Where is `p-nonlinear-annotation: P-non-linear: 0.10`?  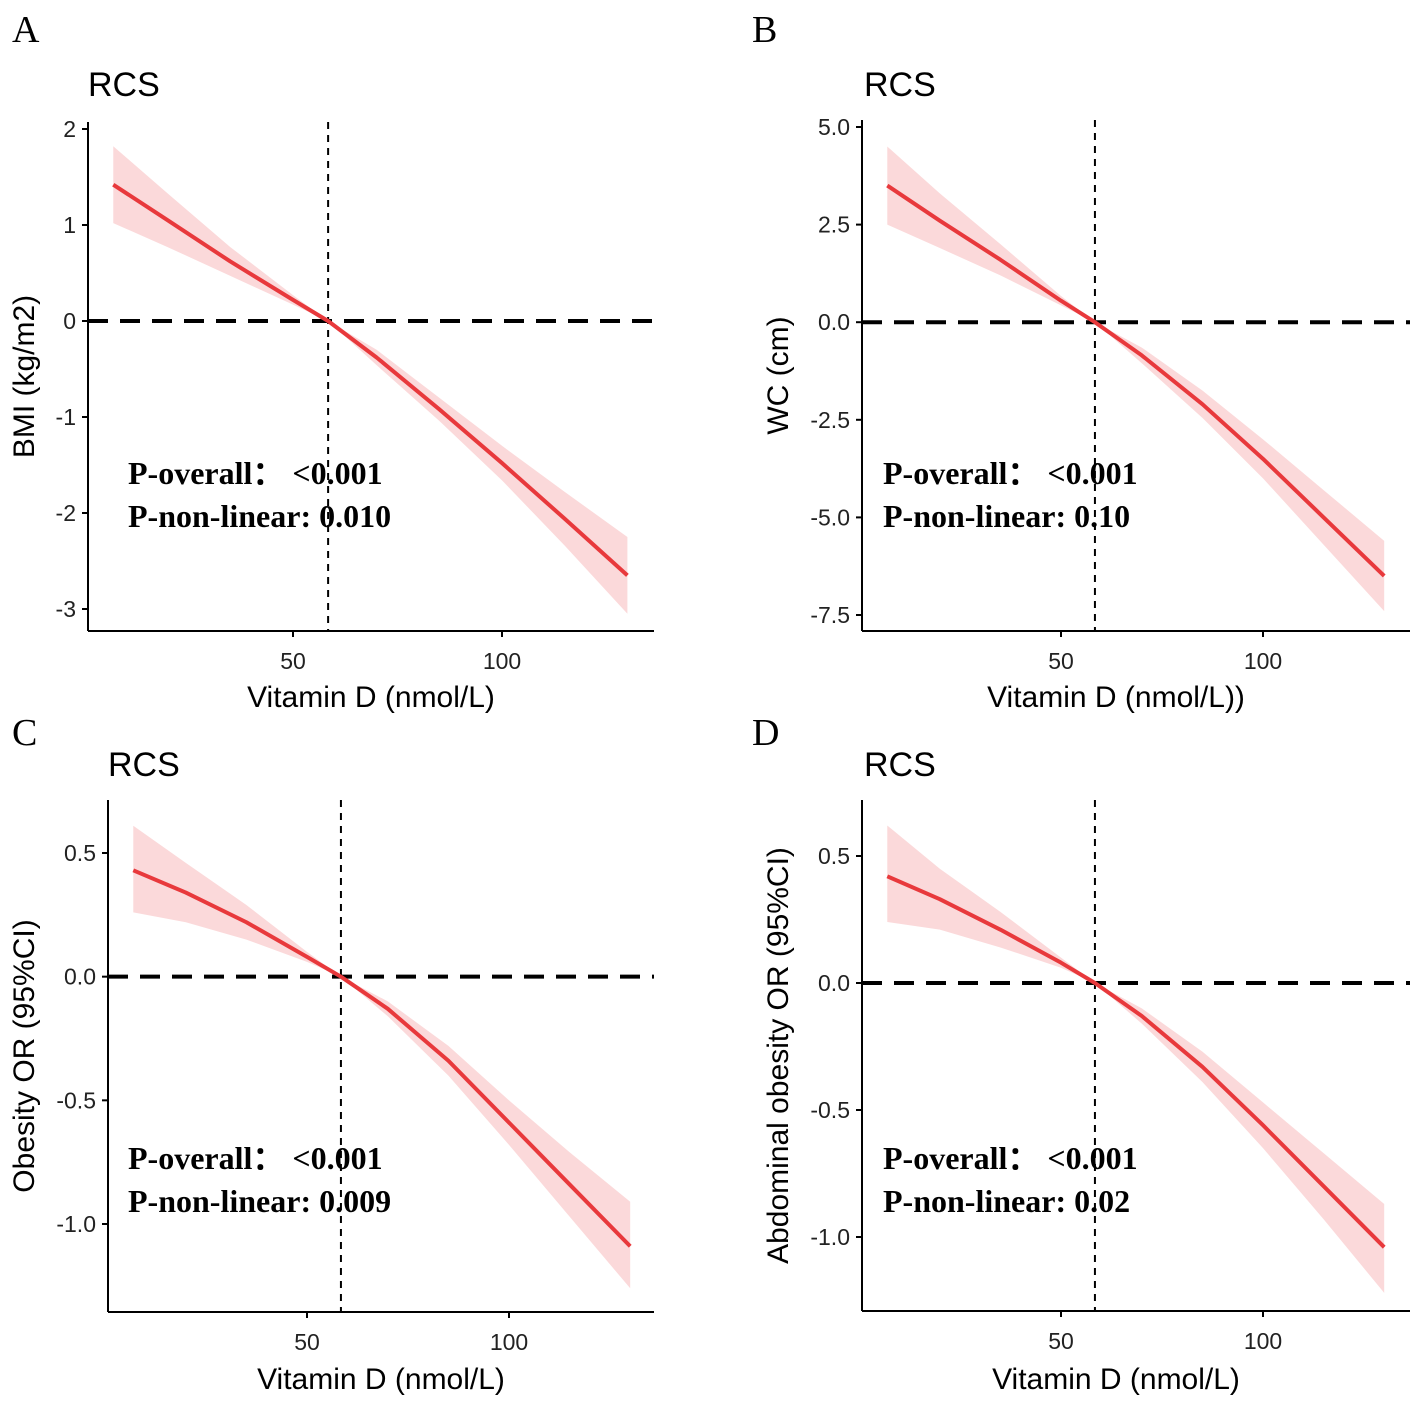
p-nonlinear-annotation: P-non-linear: 0.10 is located at coordinates (1006, 516).